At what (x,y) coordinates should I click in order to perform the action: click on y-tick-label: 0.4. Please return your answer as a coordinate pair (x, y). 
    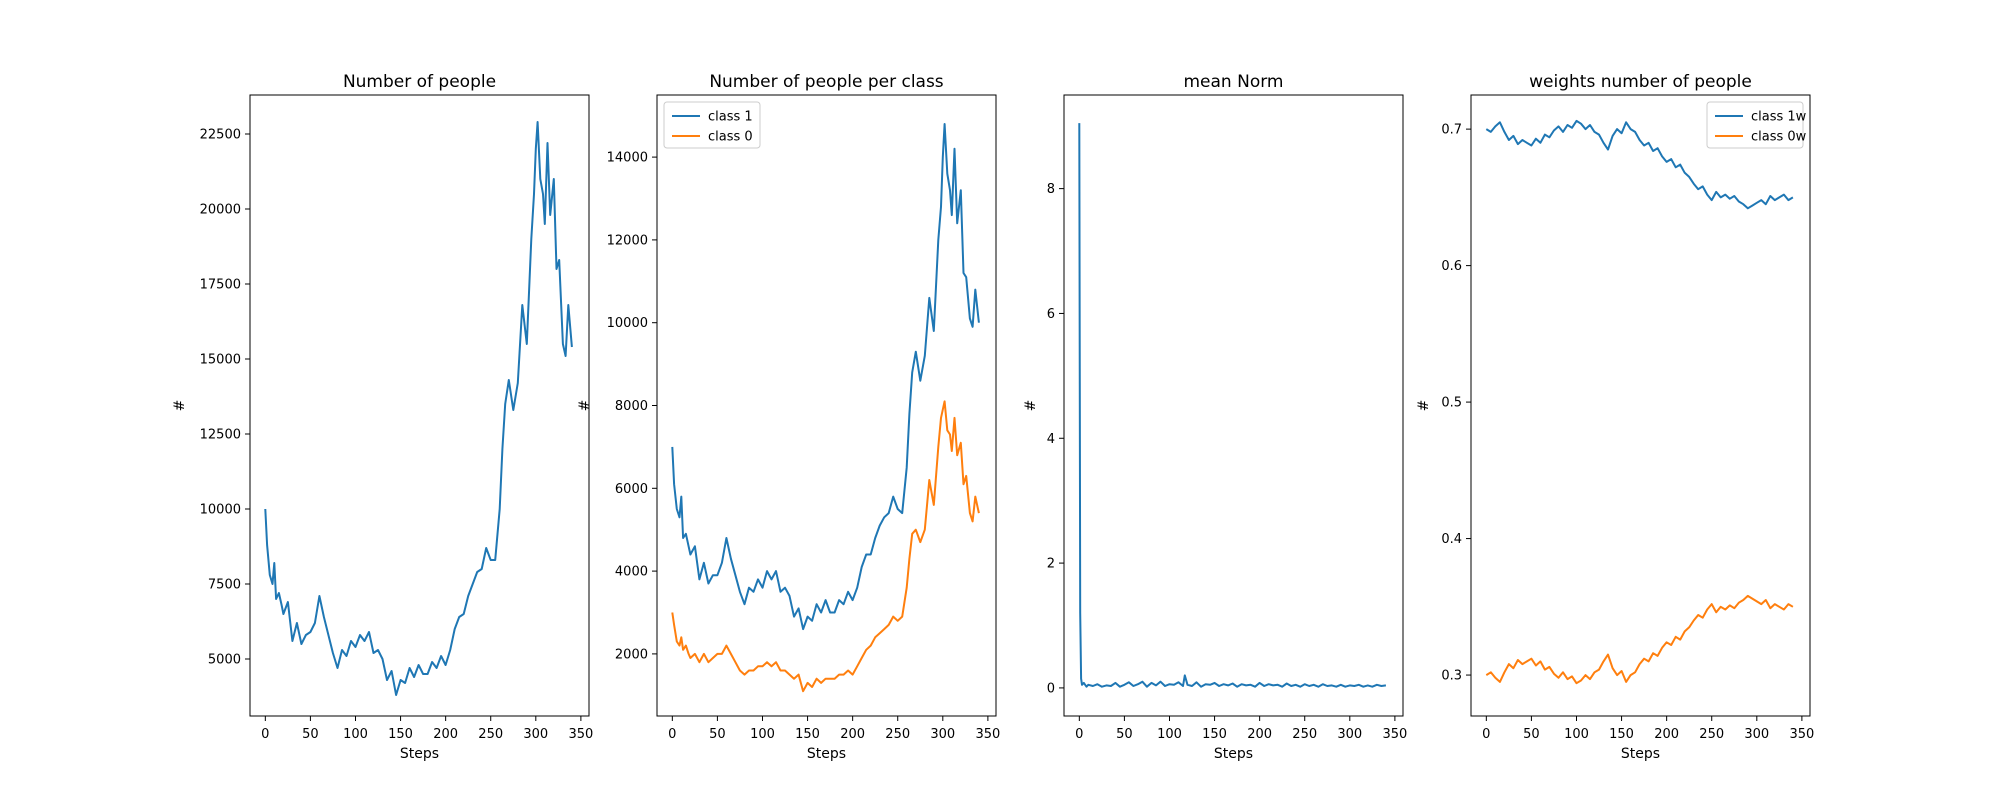
    Looking at the image, I should click on (1451, 539).